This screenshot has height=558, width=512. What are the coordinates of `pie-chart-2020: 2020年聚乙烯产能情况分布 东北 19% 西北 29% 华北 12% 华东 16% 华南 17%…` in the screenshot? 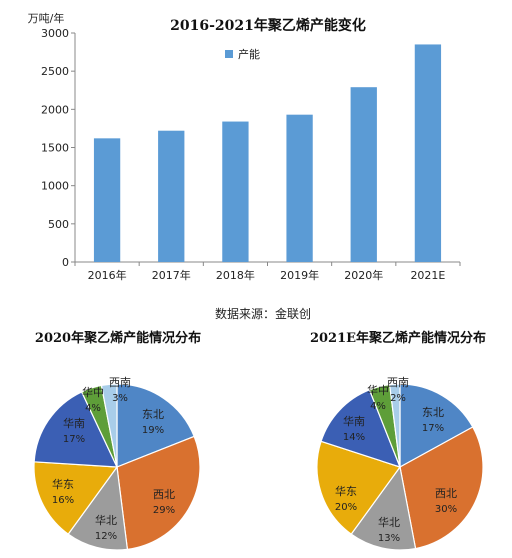 It's located at (117, 440).